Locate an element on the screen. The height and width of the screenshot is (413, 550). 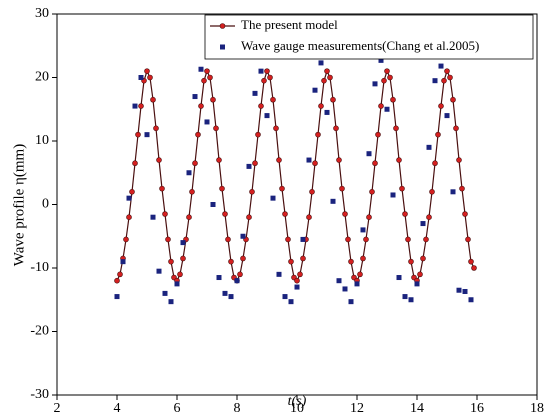
x-tick-label: 14 is located at coordinates (417, 407).